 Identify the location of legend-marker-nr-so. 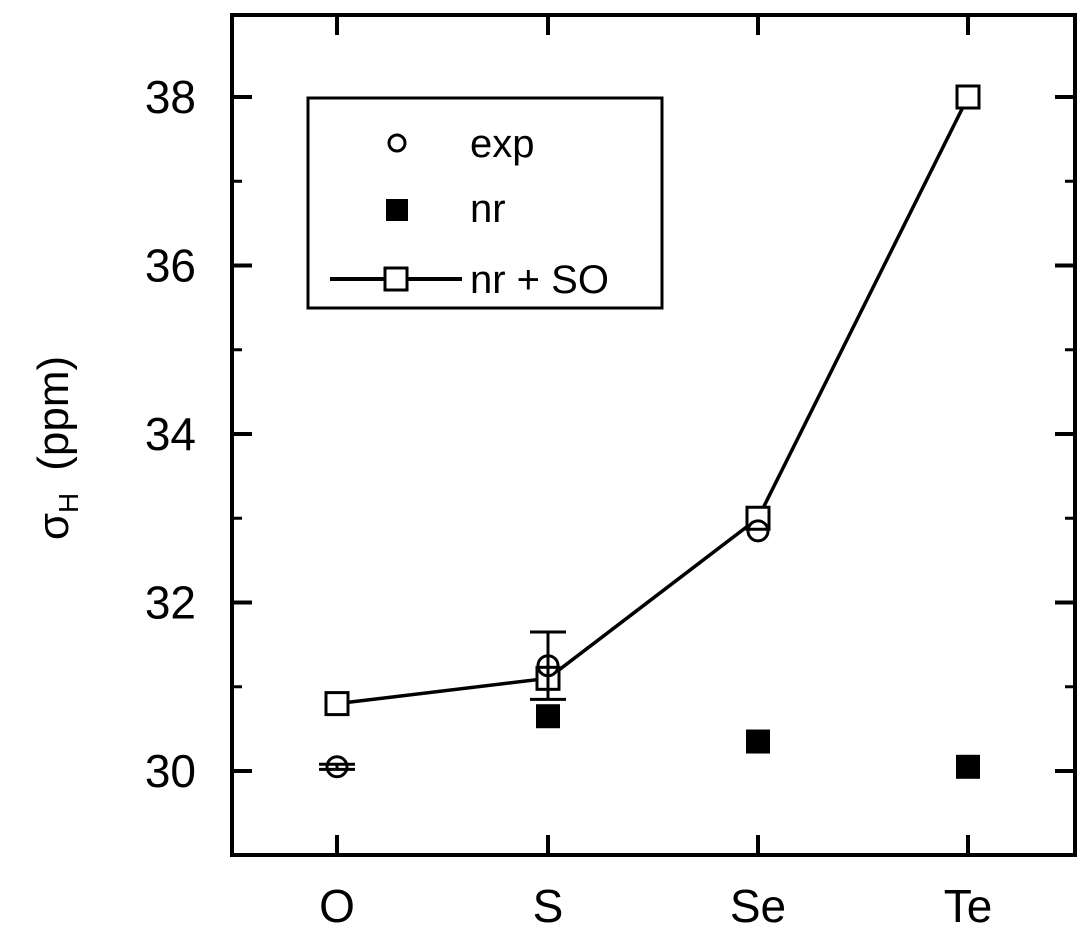
(396, 279).